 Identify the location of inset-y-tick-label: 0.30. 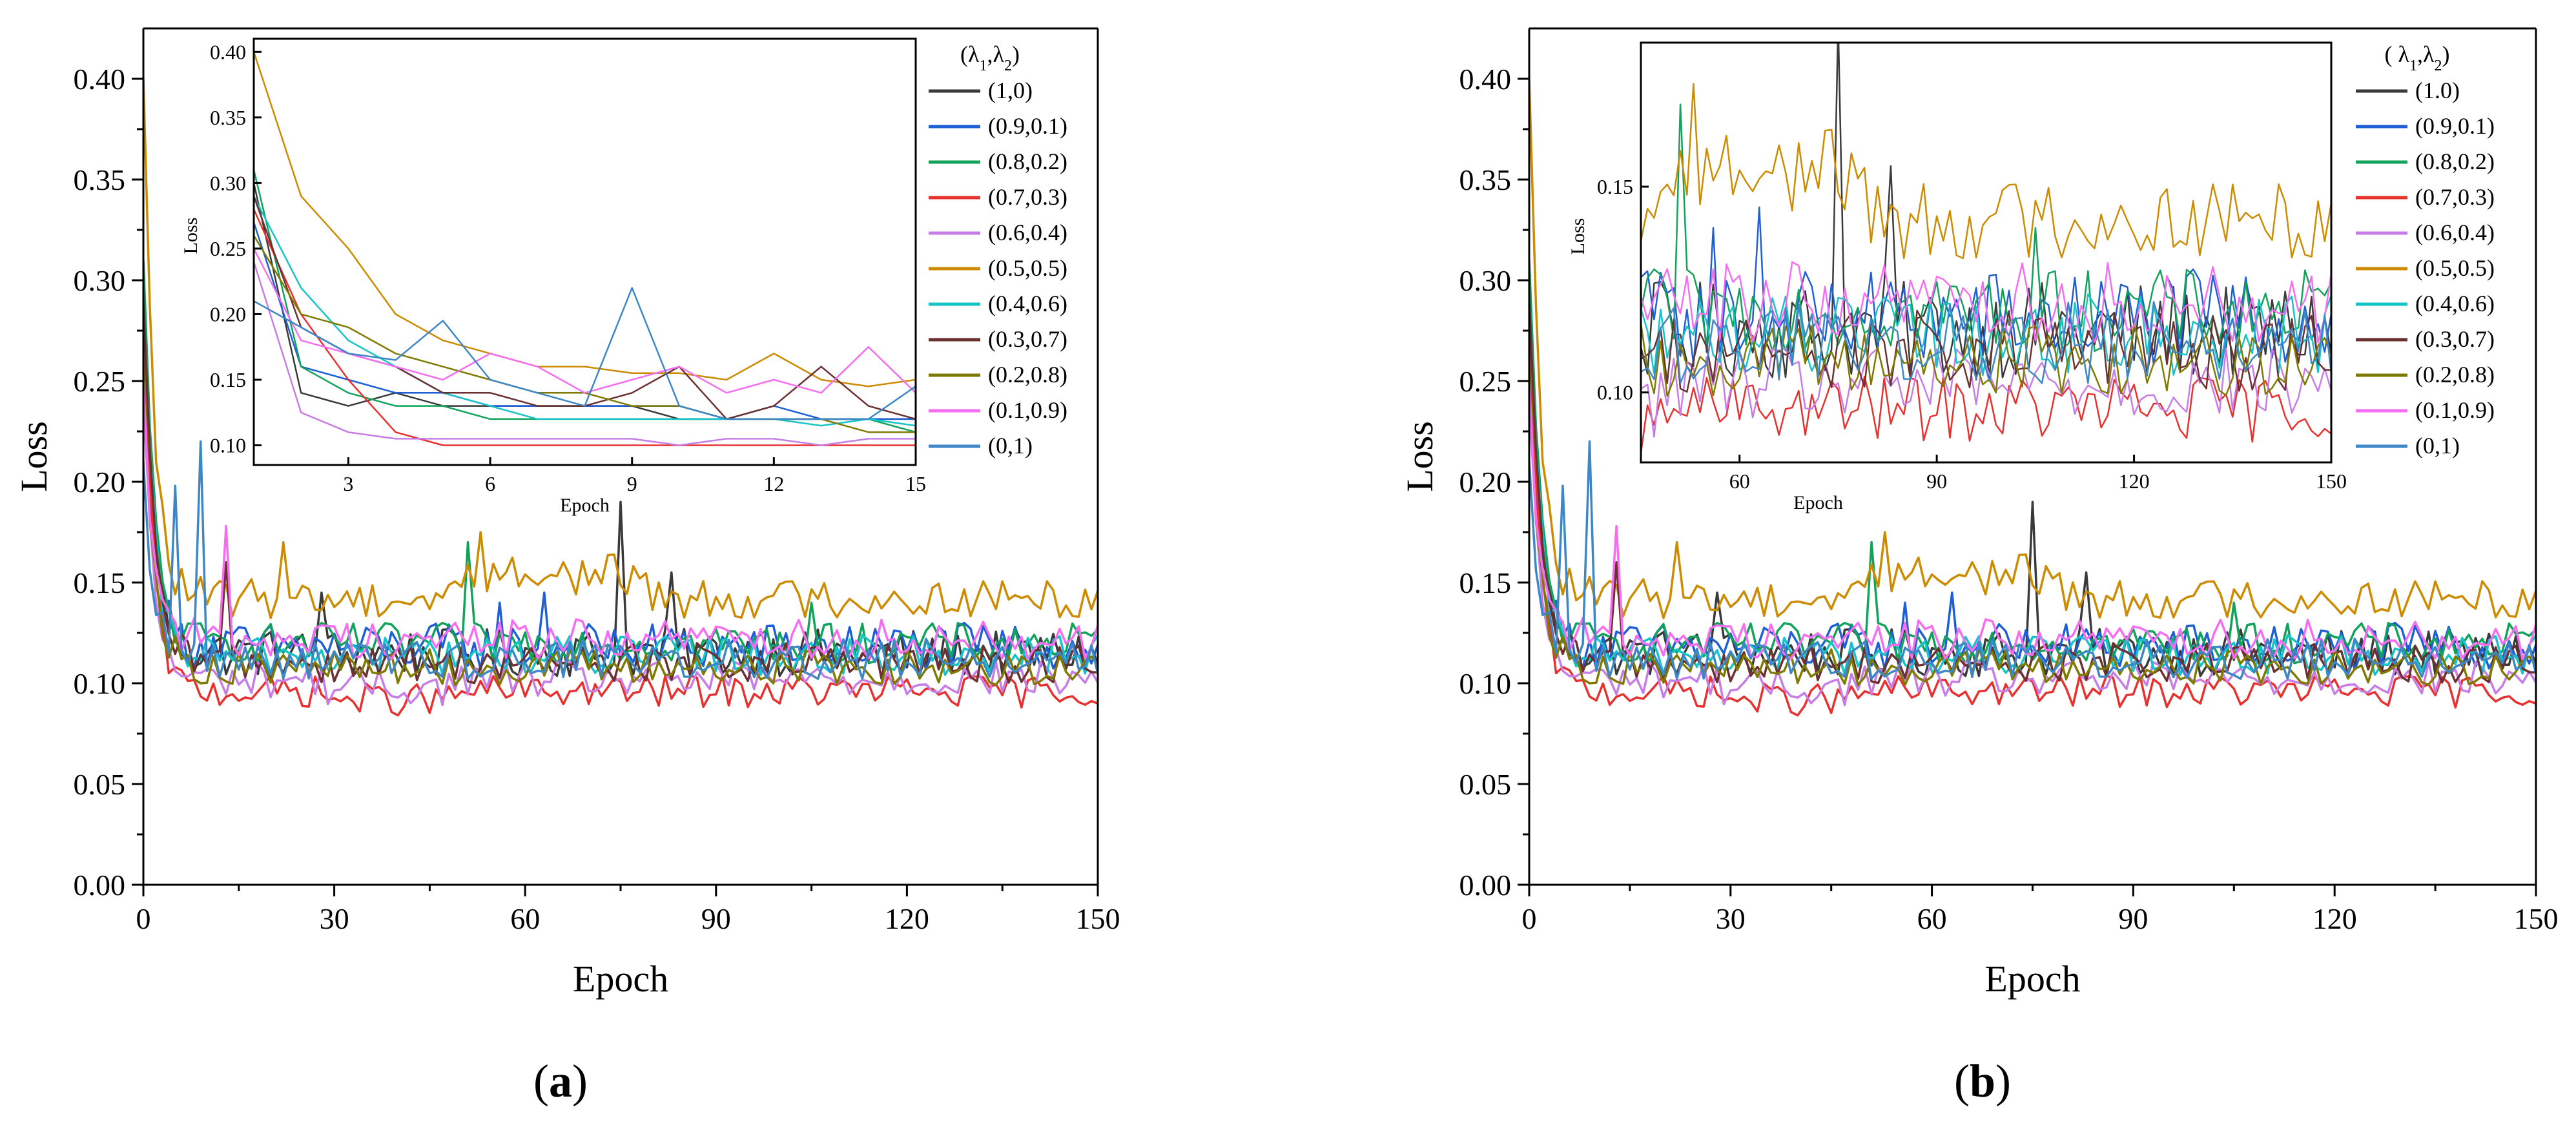
(228, 182).